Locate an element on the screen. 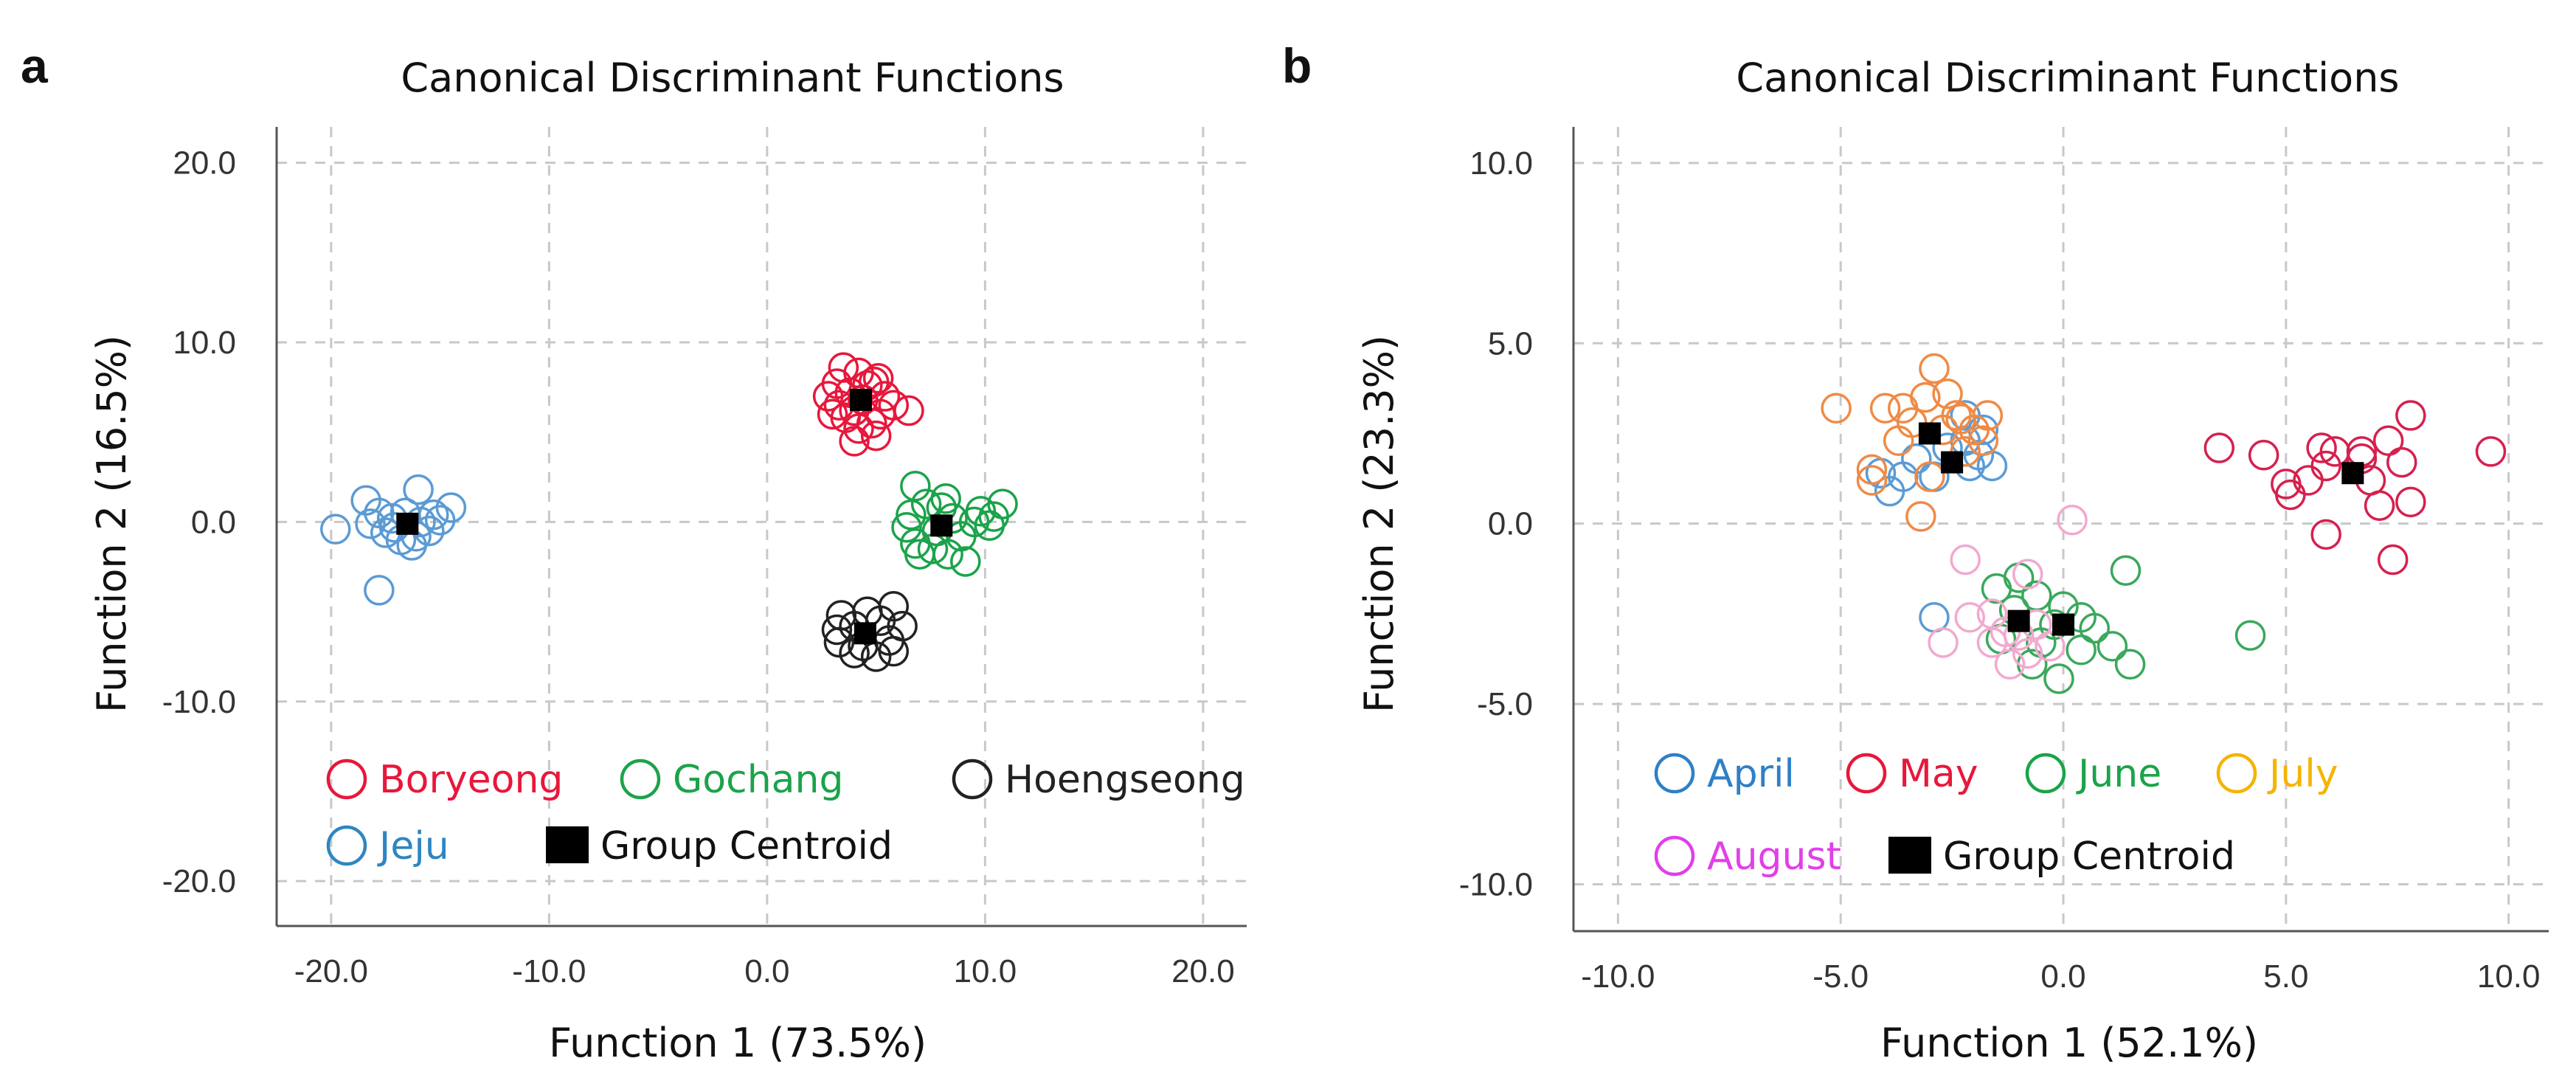 This screenshot has width=2576, height=1092. legend-label-june: June is located at coordinates (2119, 774).